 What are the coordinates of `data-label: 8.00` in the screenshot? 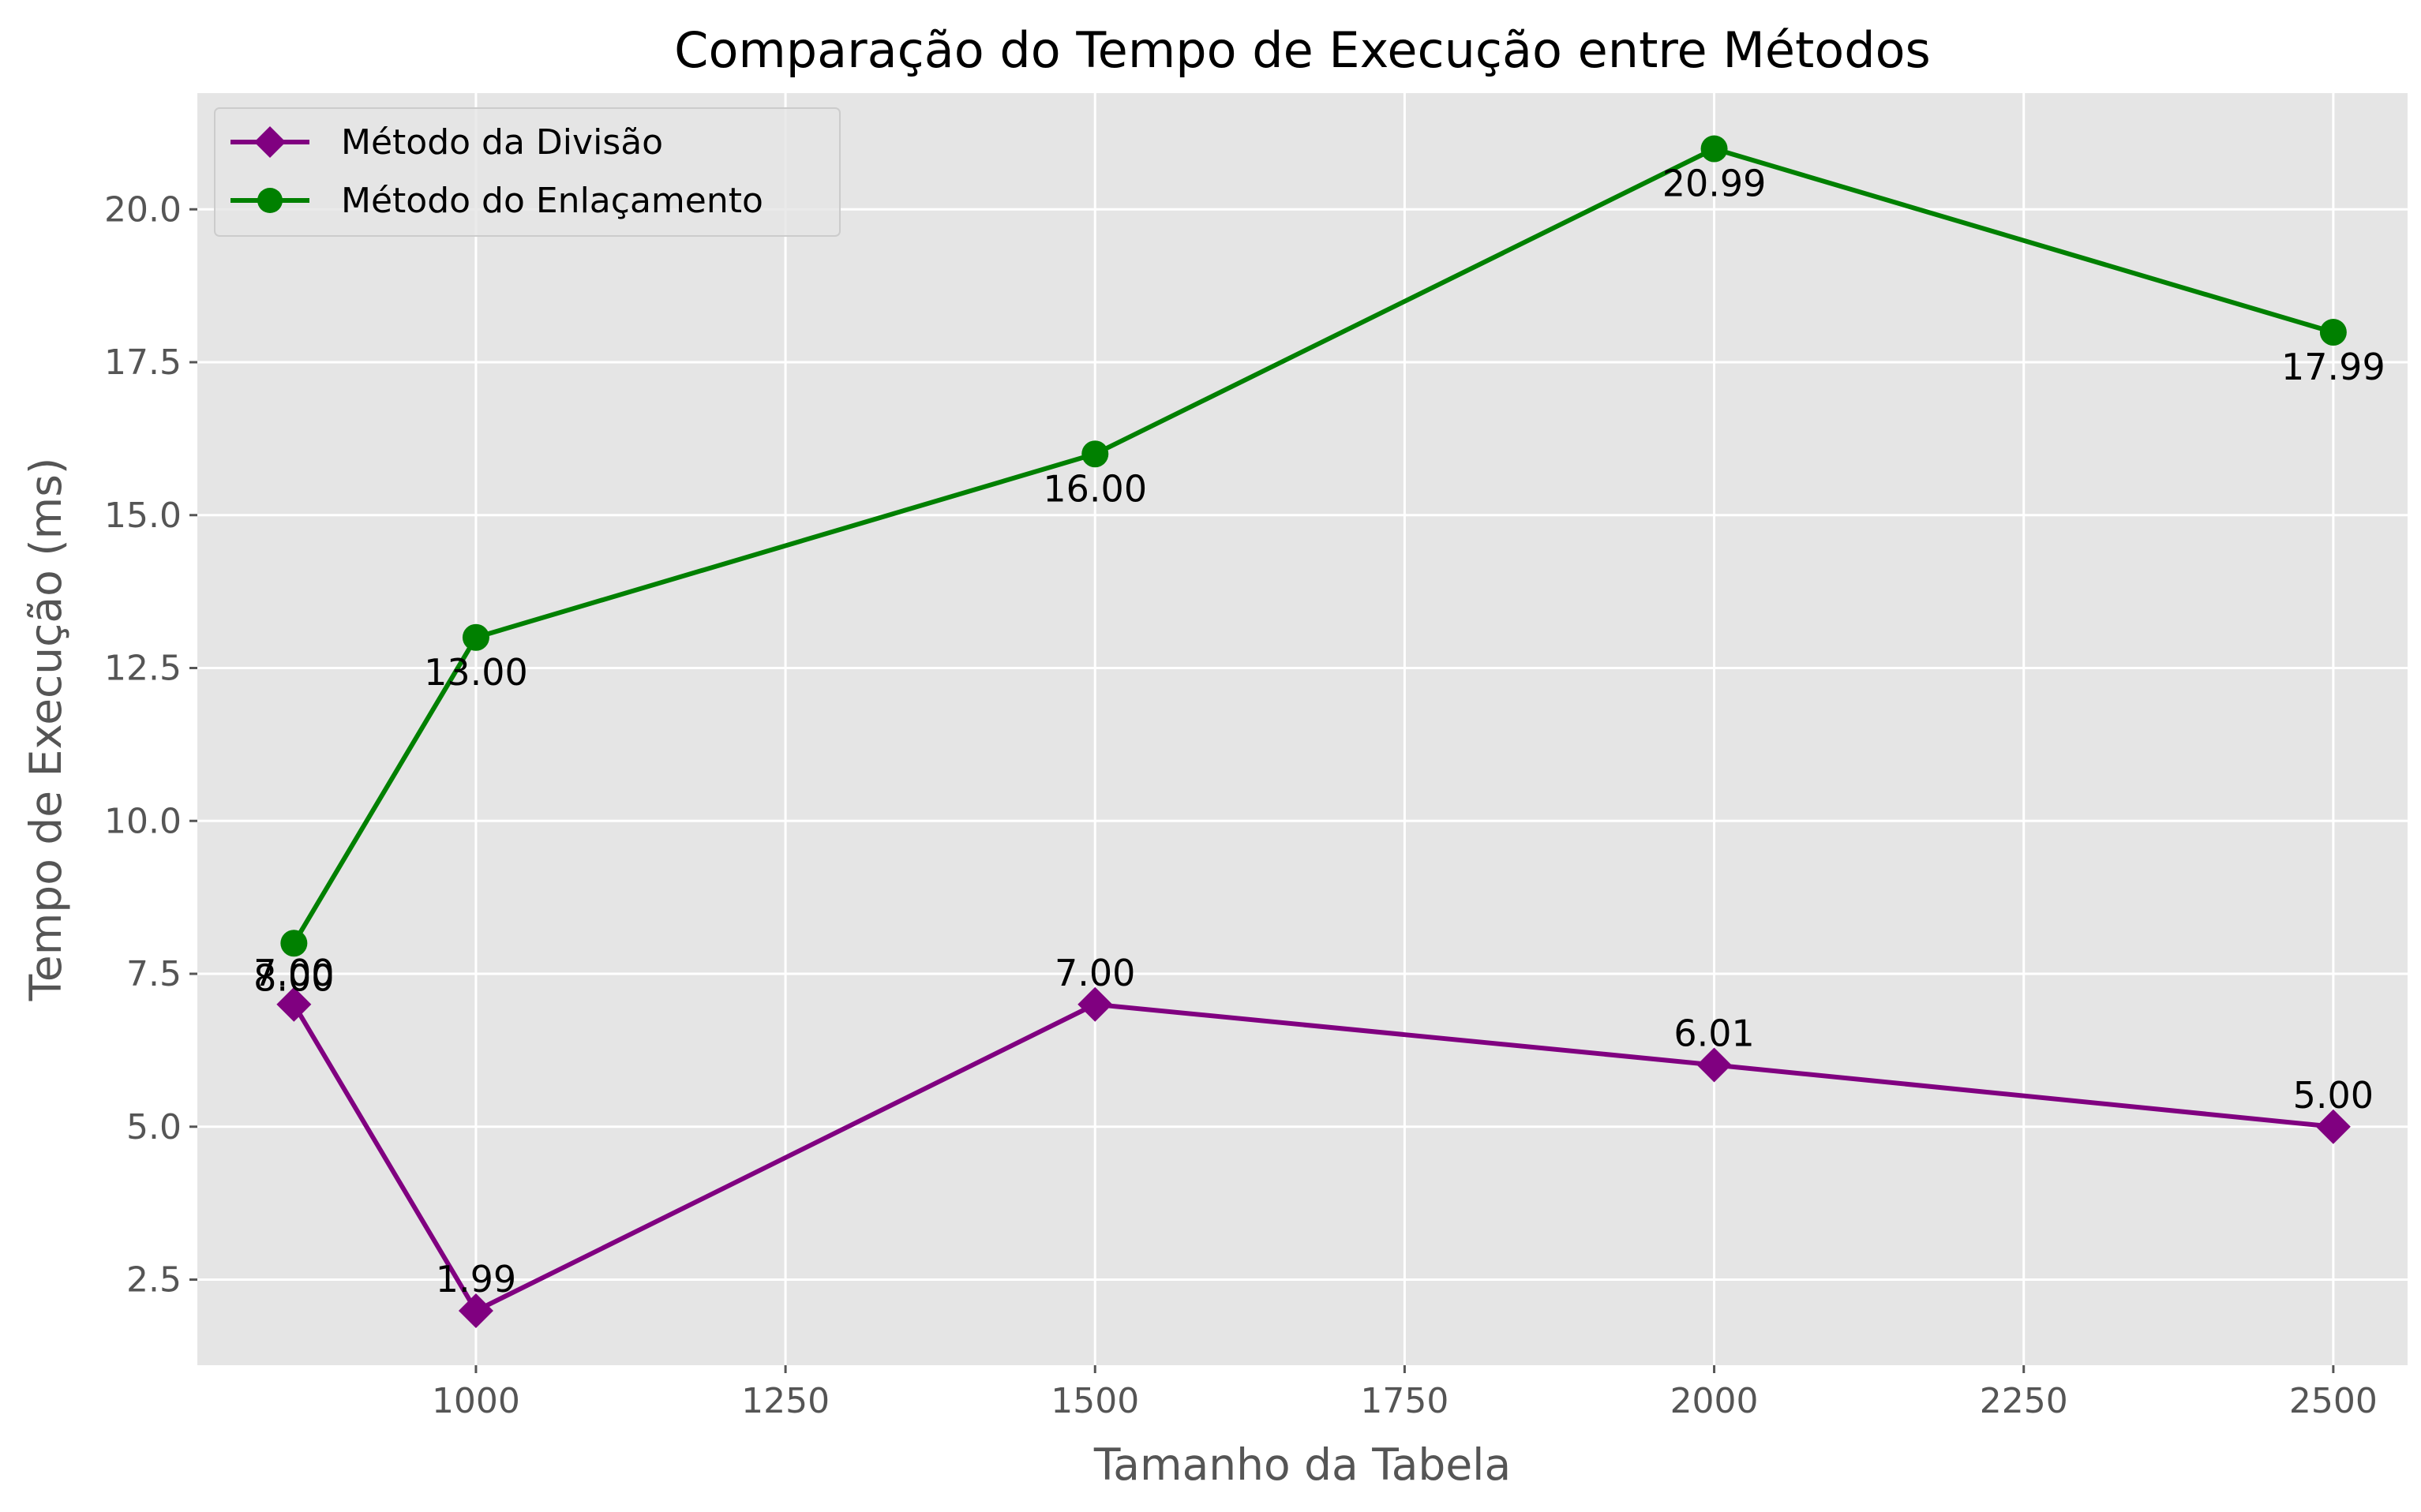 It's located at (293, 978).